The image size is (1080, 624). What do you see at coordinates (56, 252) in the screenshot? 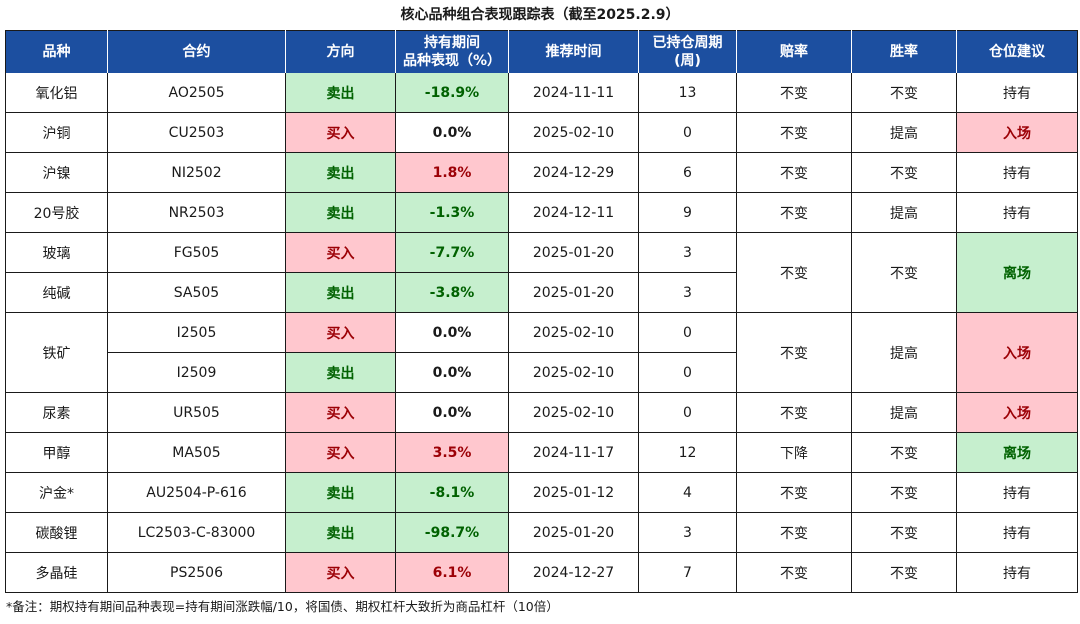
I see `variety-cell: 玻璃` at bounding box center [56, 252].